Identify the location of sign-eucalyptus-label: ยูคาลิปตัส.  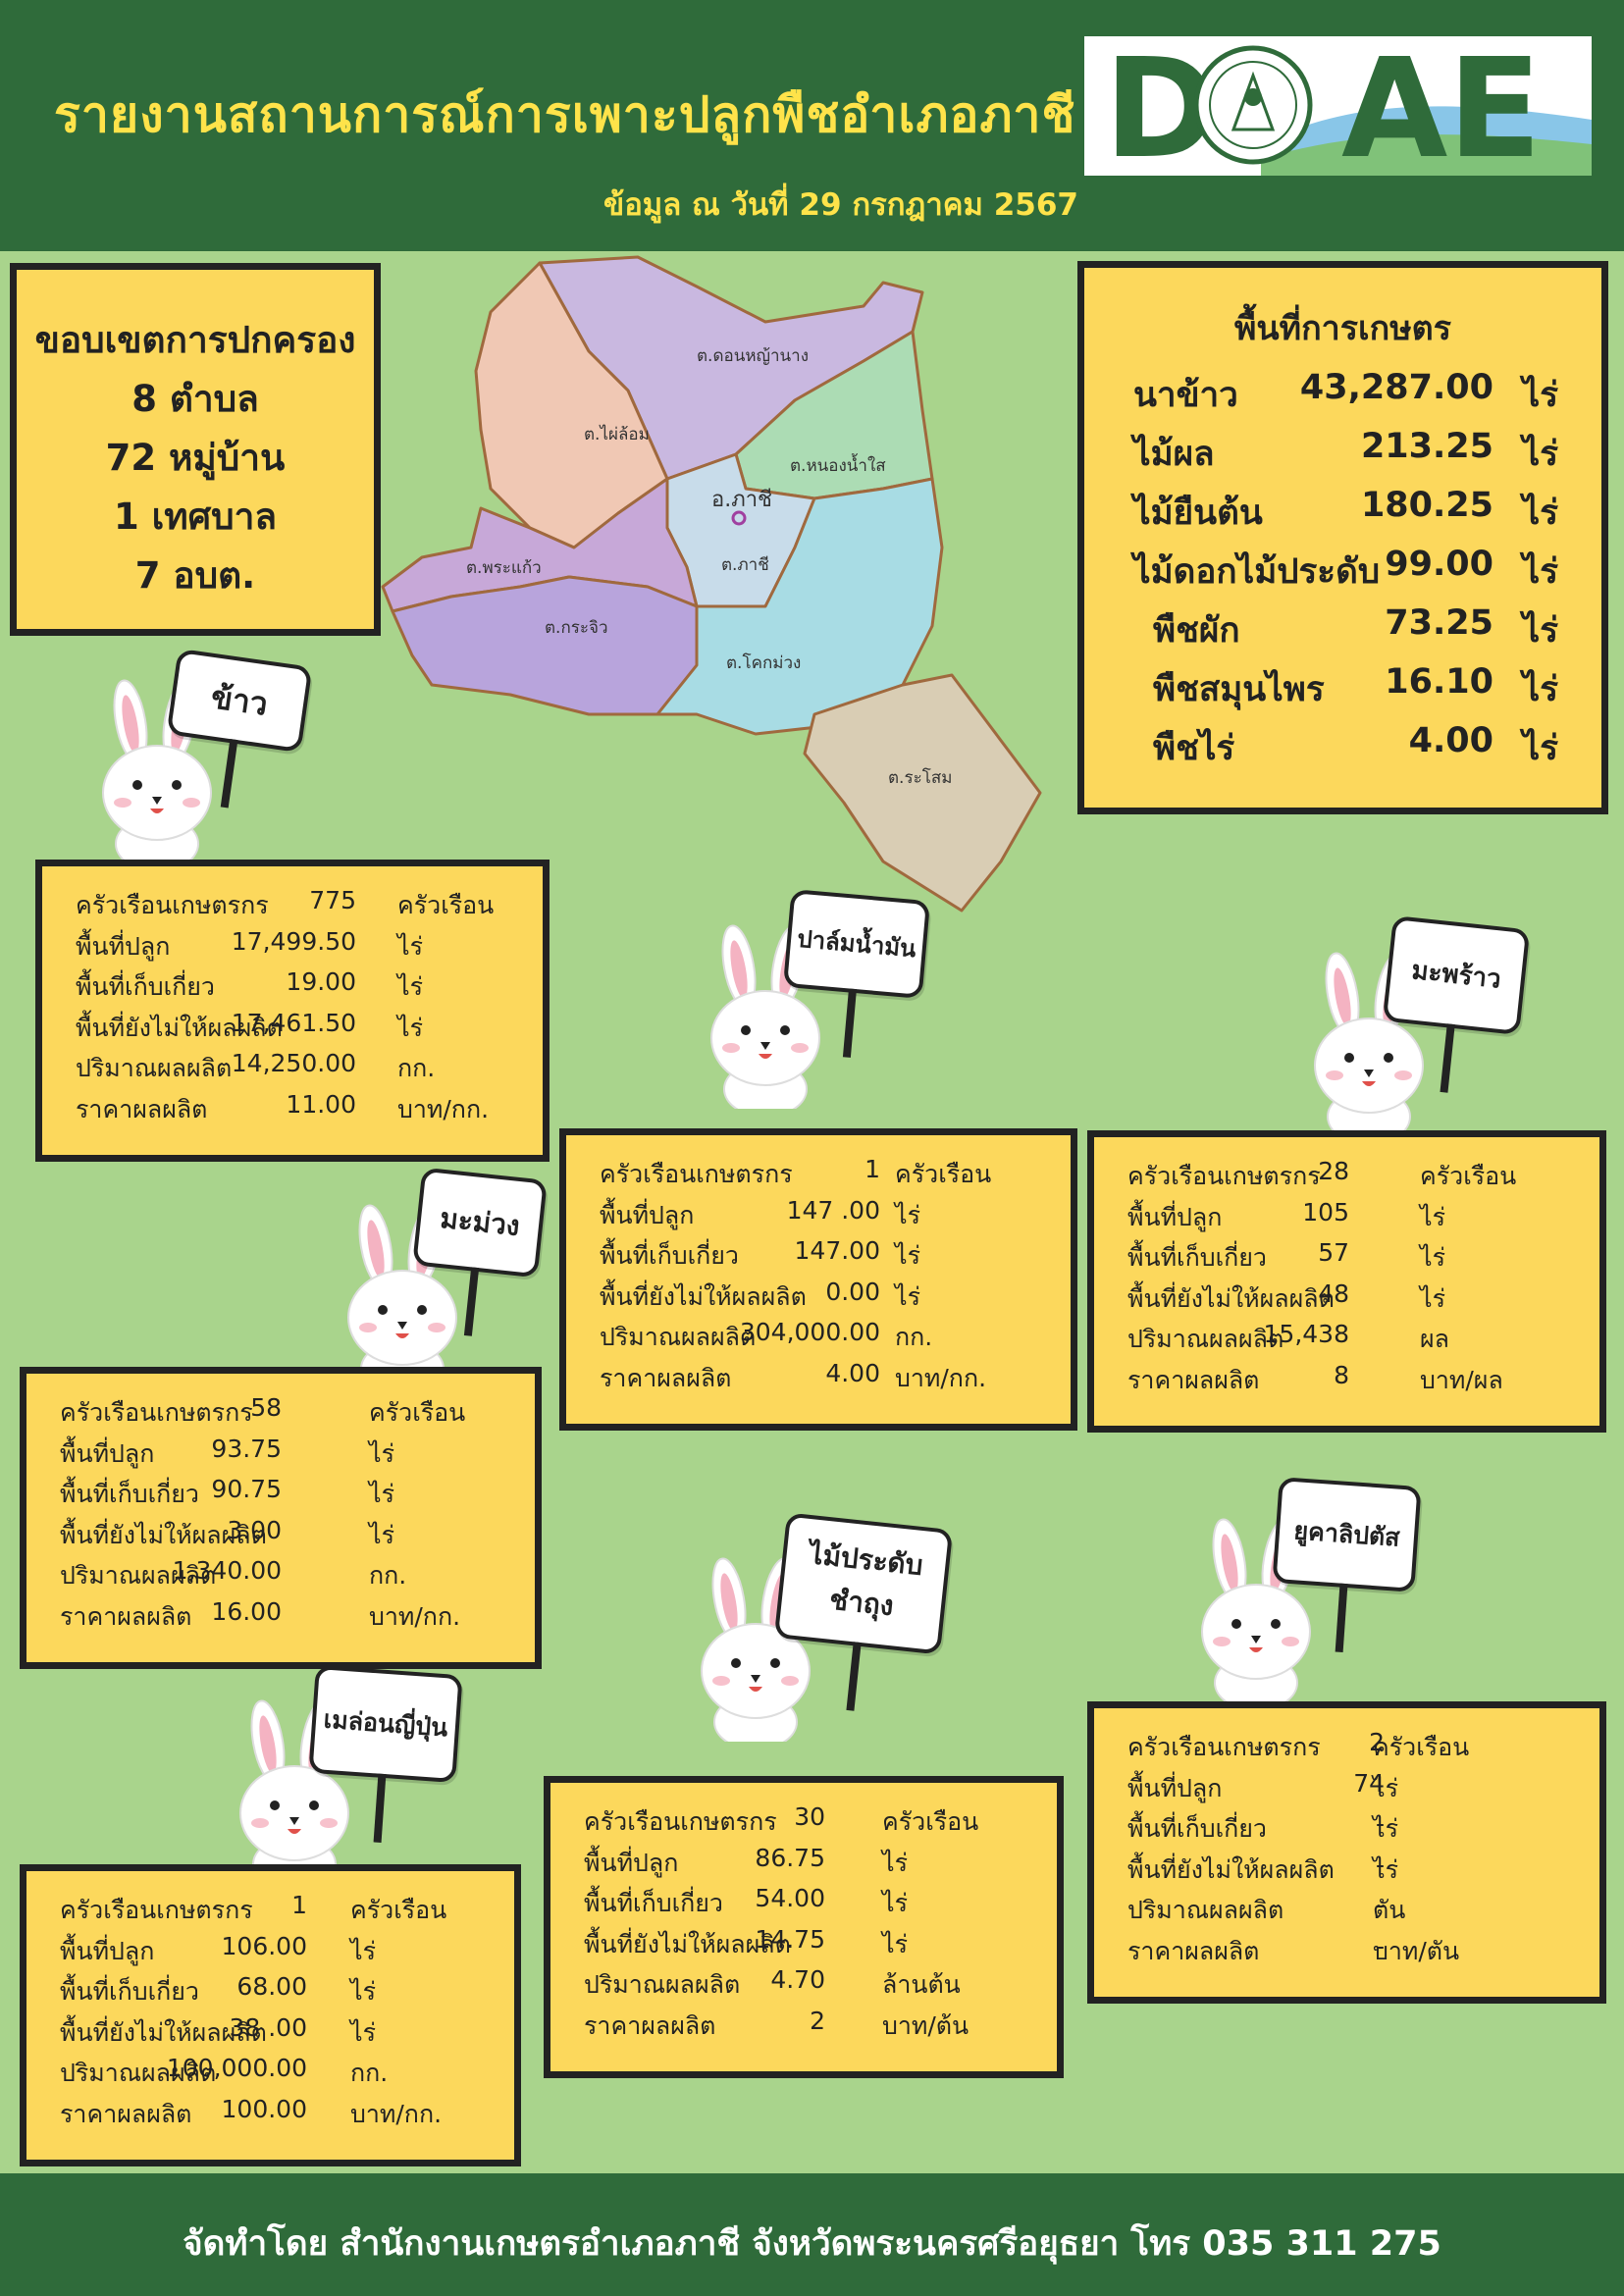
(1346, 1534).